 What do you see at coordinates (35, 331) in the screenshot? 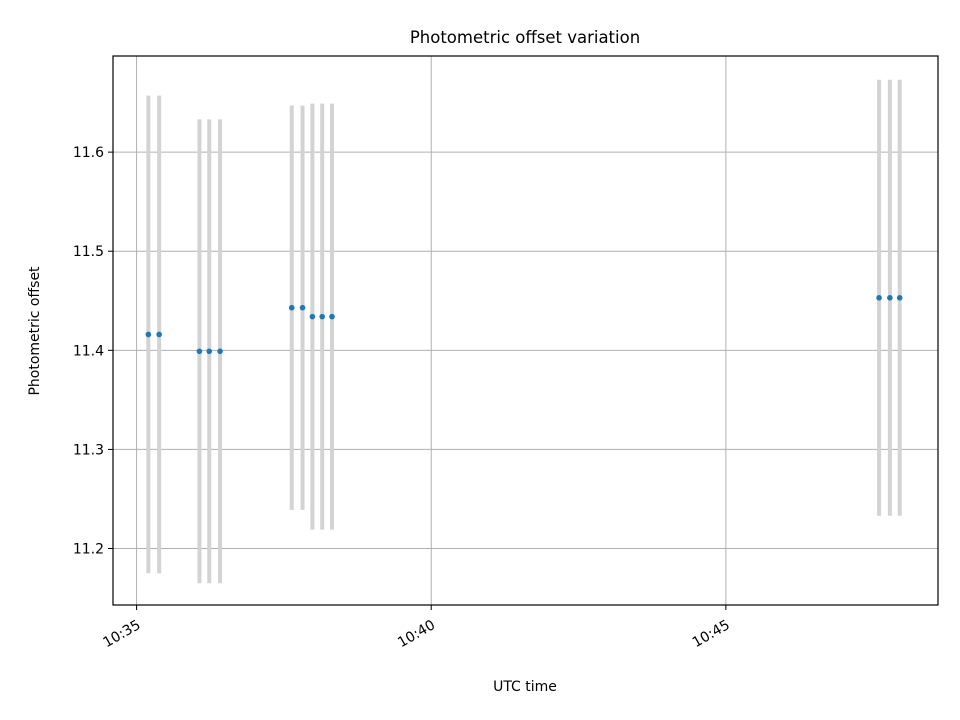
I see `y-axis-label: Photometric offset` at bounding box center [35, 331].